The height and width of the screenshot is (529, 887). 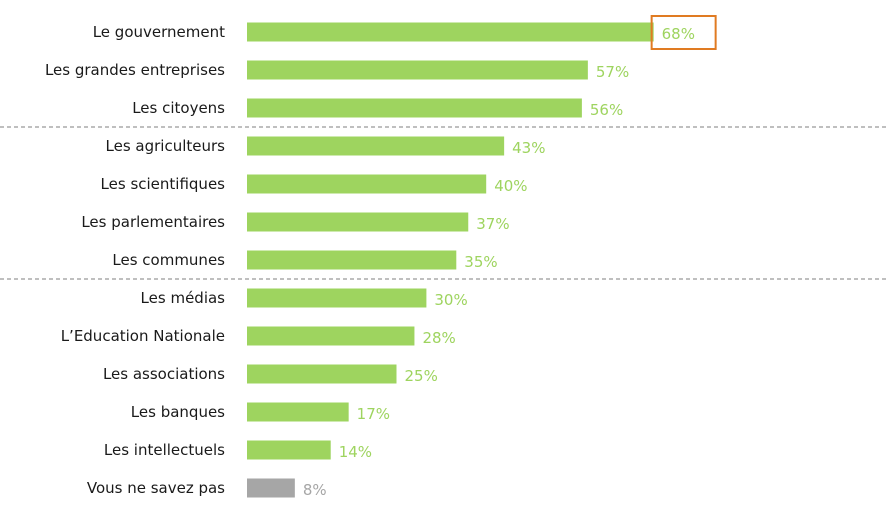 I want to click on value-label-le-gouvernement: 68%, so click(x=678, y=34).